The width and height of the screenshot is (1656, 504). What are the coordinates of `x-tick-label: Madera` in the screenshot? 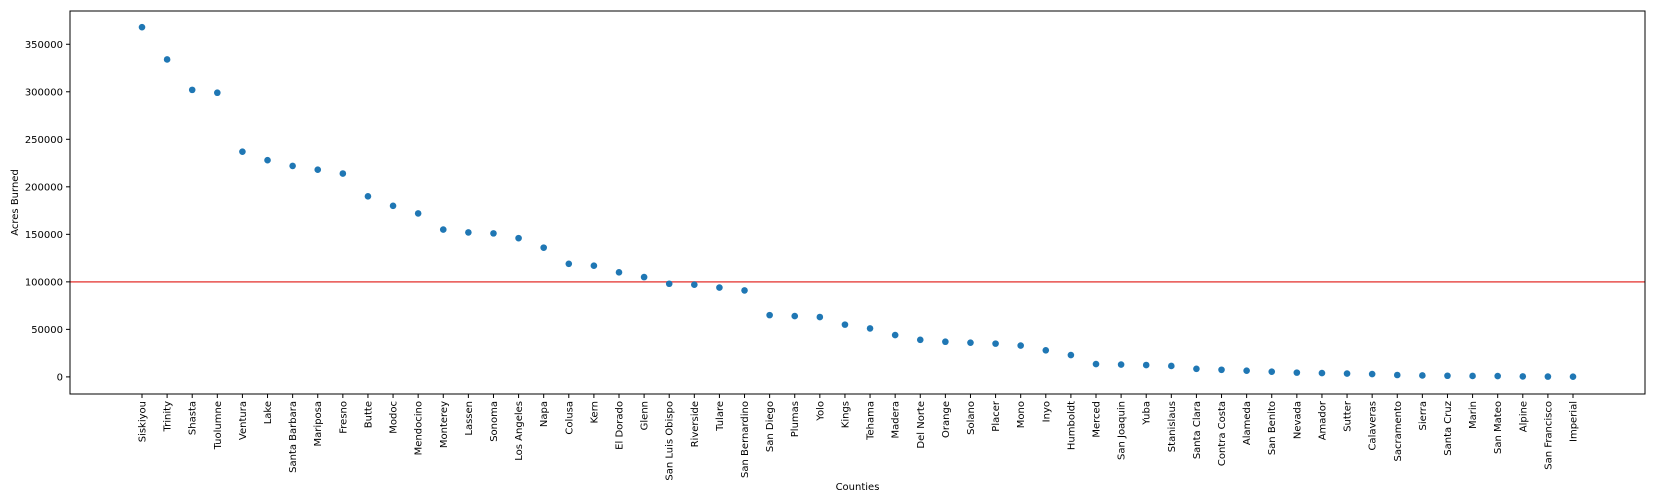 It's located at (896, 420).